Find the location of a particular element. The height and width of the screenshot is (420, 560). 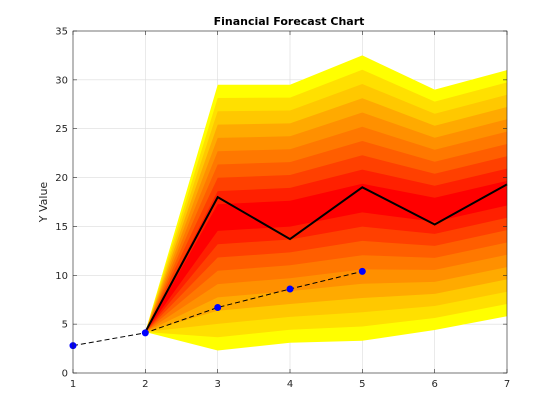

x-tick-label: 7 is located at coordinates (507, 384).